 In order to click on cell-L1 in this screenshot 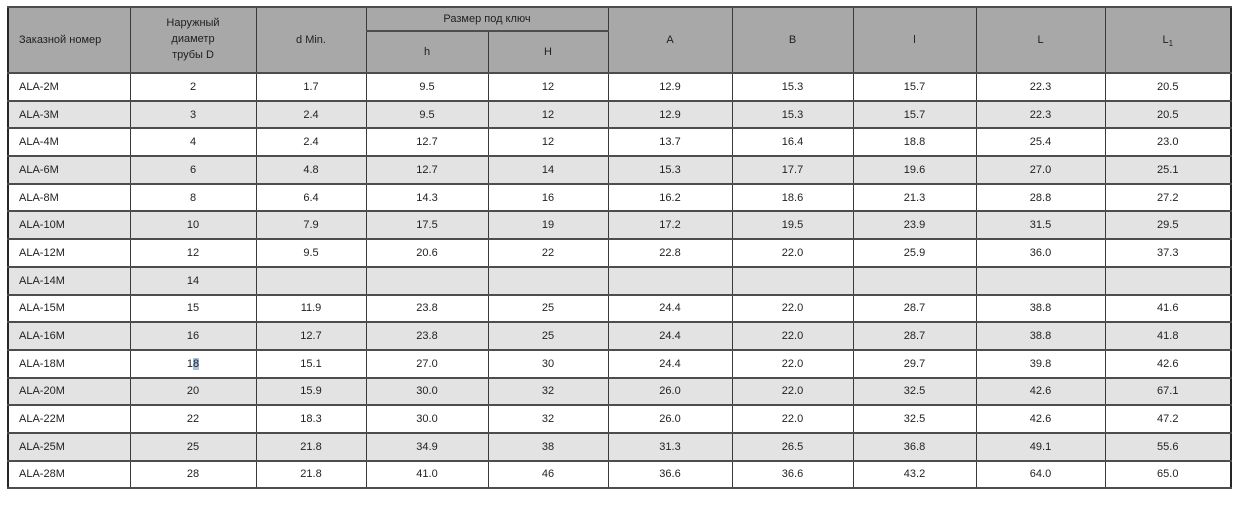, I will do `click(1168, 280)`.